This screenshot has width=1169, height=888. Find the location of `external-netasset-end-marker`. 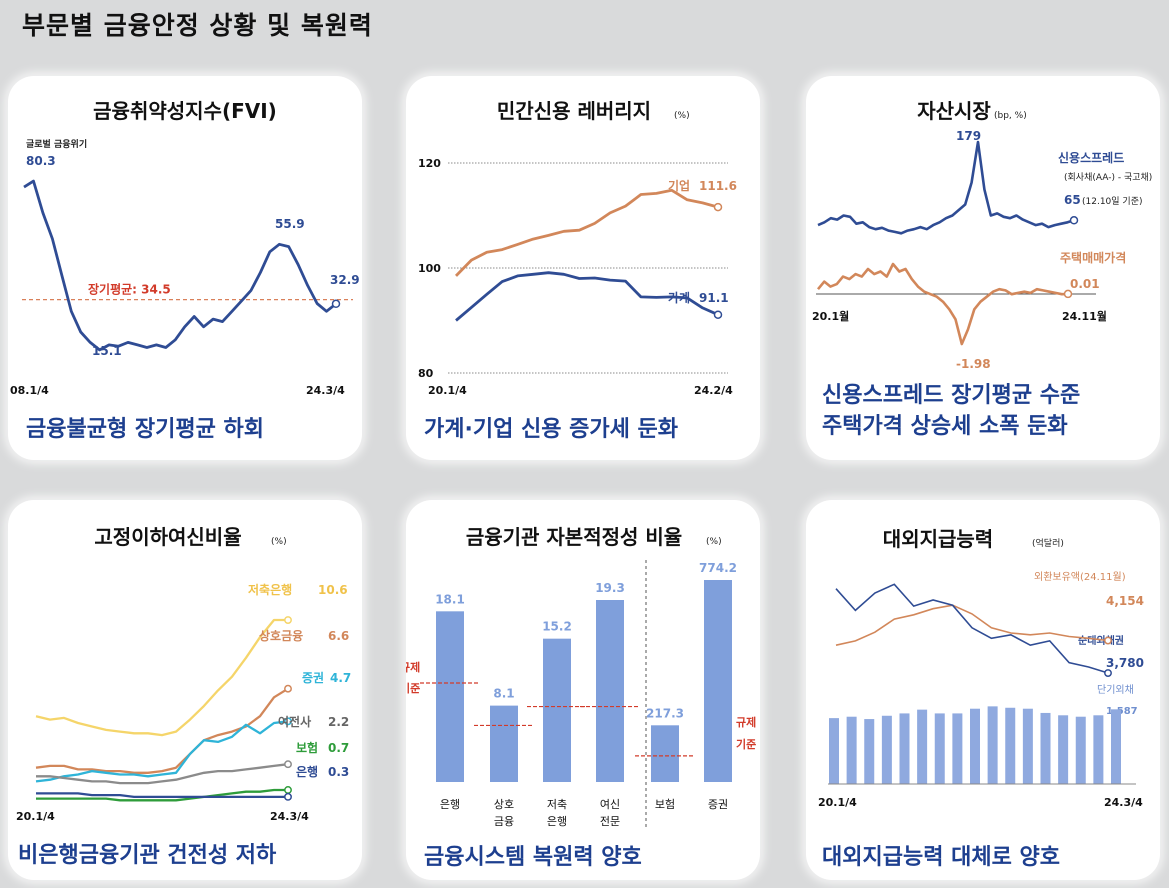

external-netasset-end-marker is located at coordinates (1108, 673).